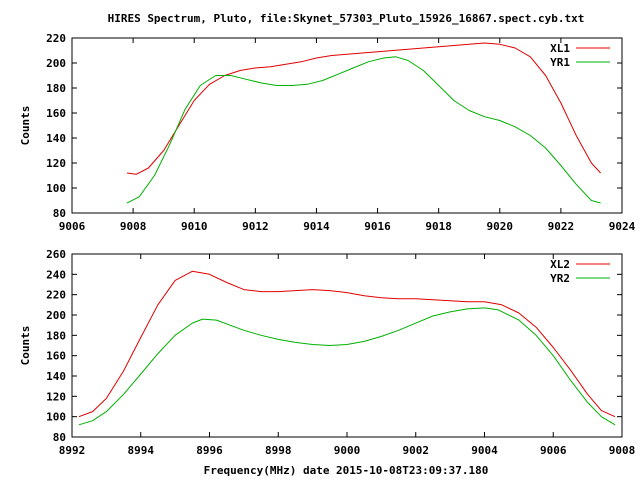 The image size is (640, 480). Describe the element at coordinates (316, 226) in the screenshot. I see `panel-0-x-tick-label: 9014` at that location.